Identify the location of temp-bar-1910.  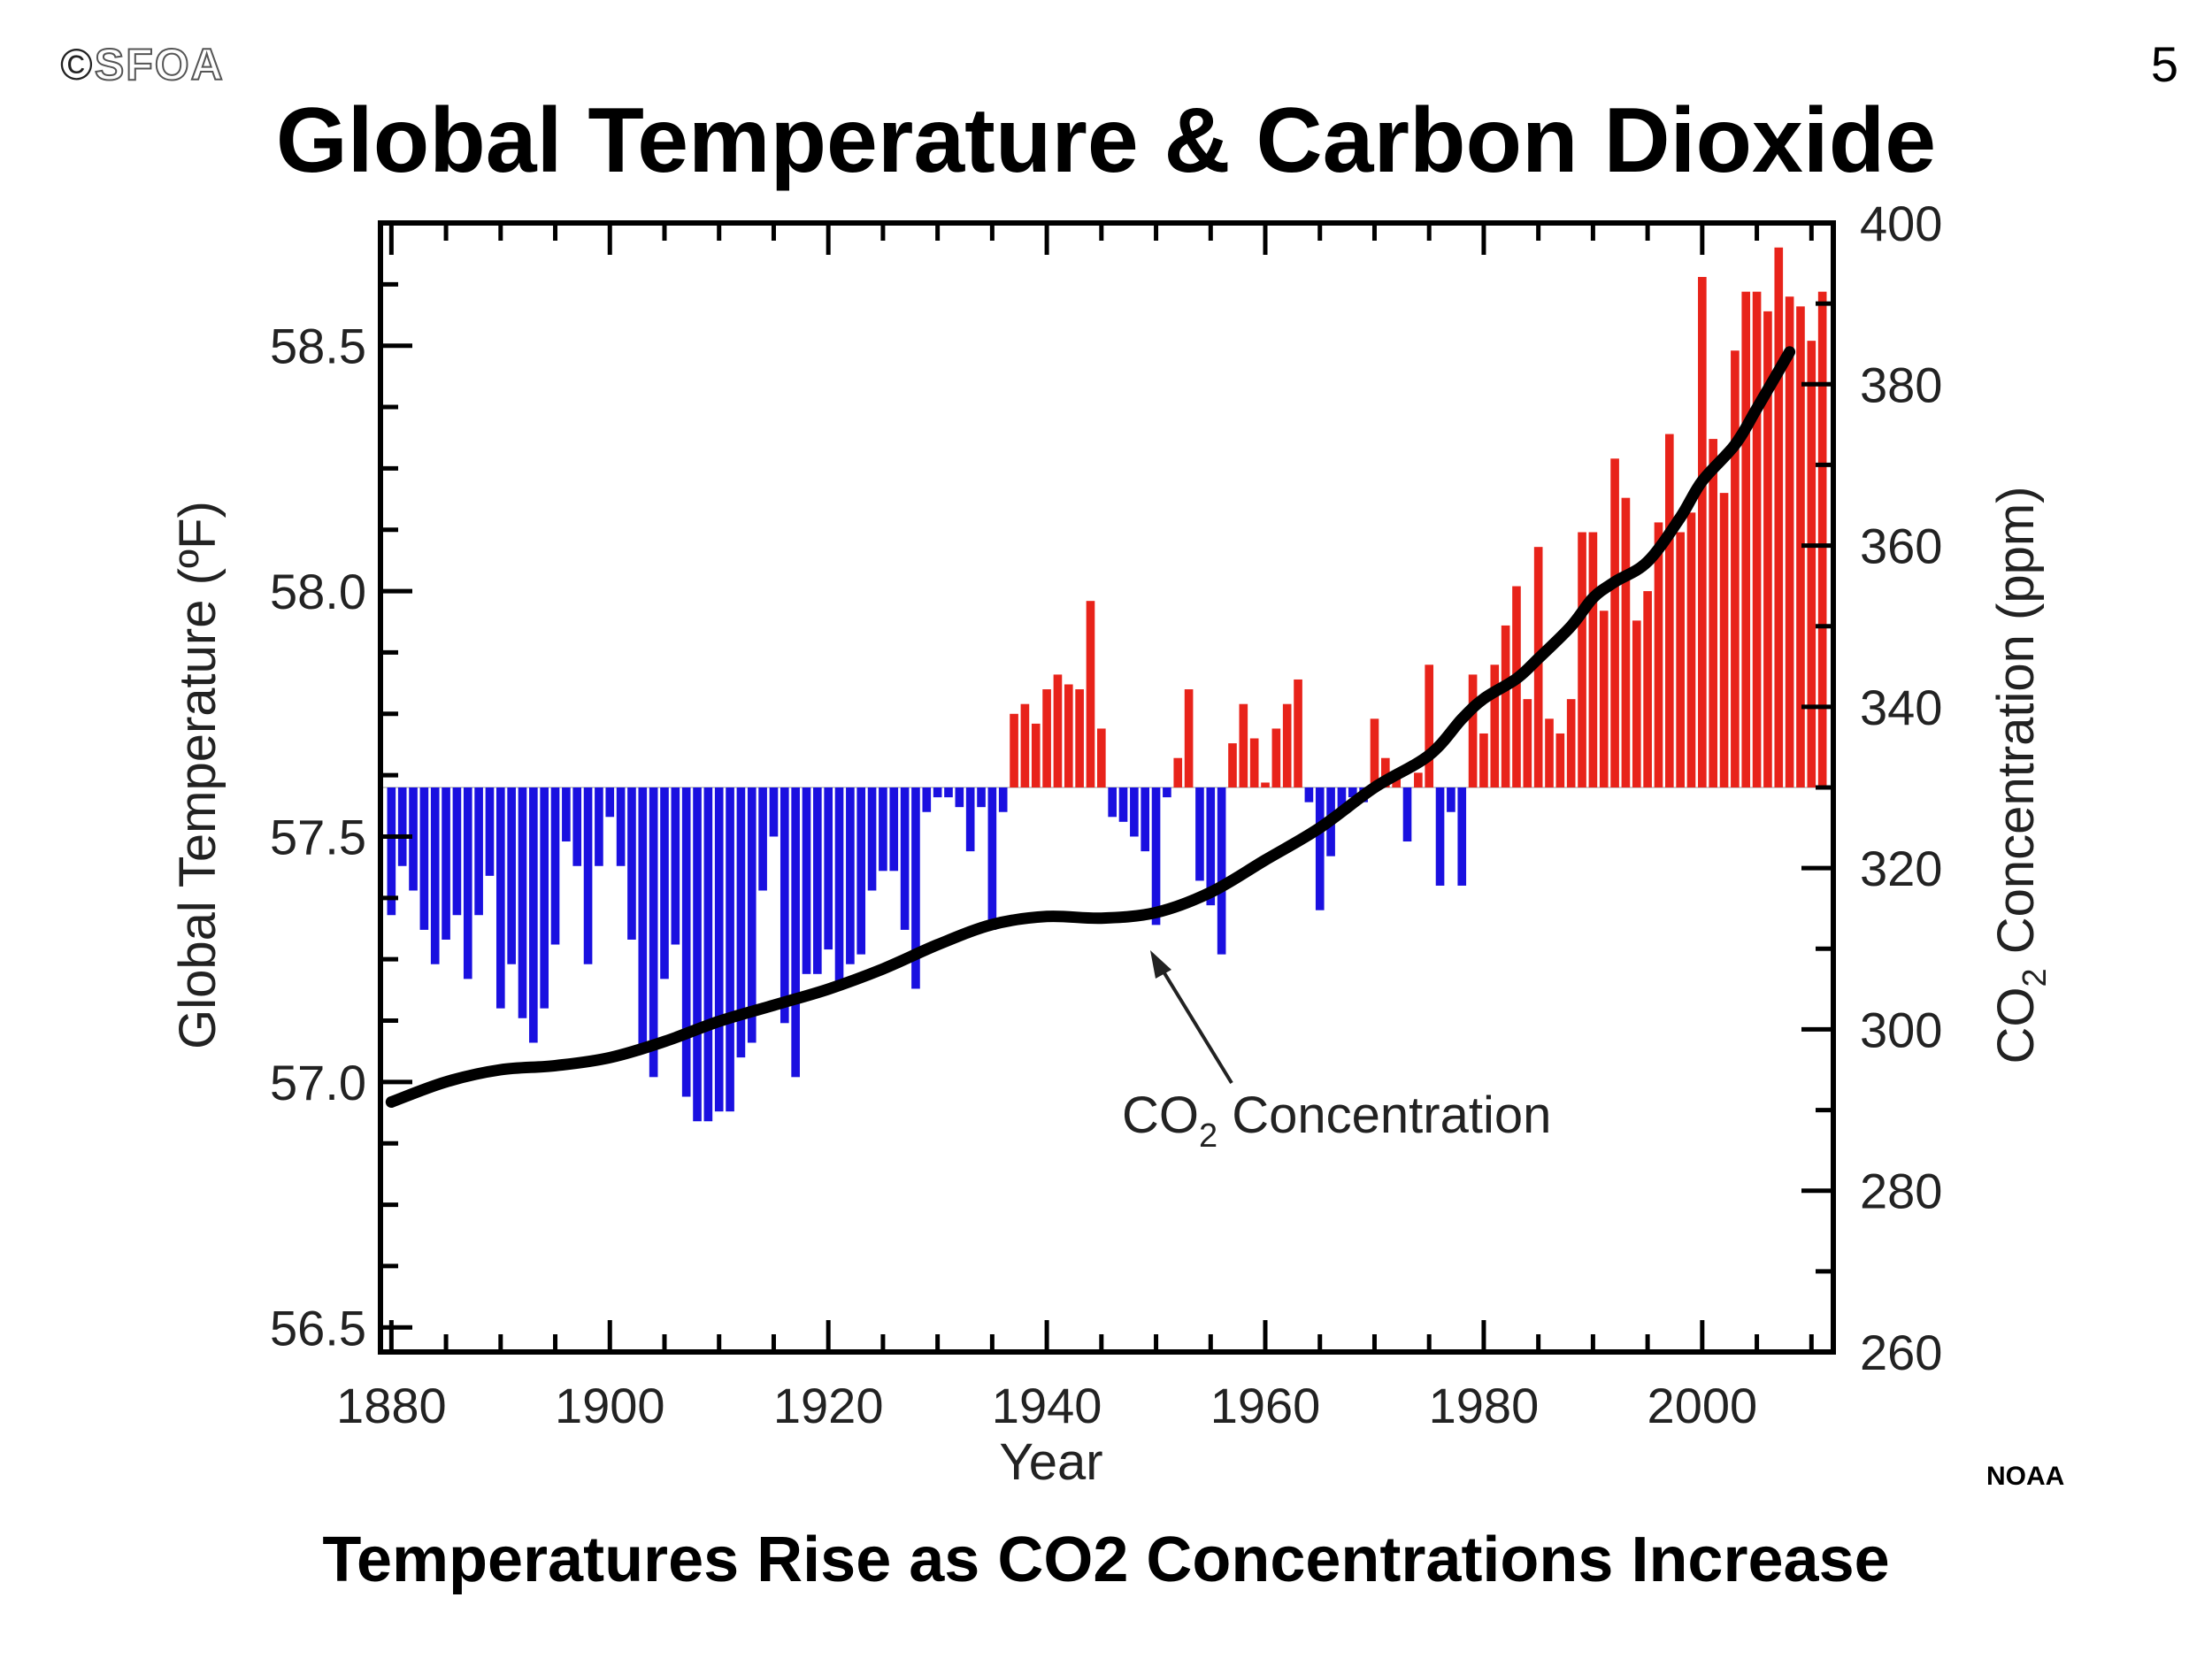
(719, 949).